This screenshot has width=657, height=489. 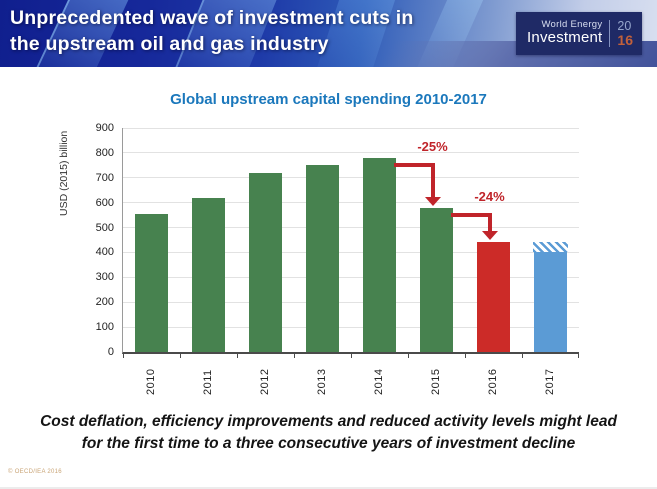 I want to click on header-decoration, so click(x=450, y=33).